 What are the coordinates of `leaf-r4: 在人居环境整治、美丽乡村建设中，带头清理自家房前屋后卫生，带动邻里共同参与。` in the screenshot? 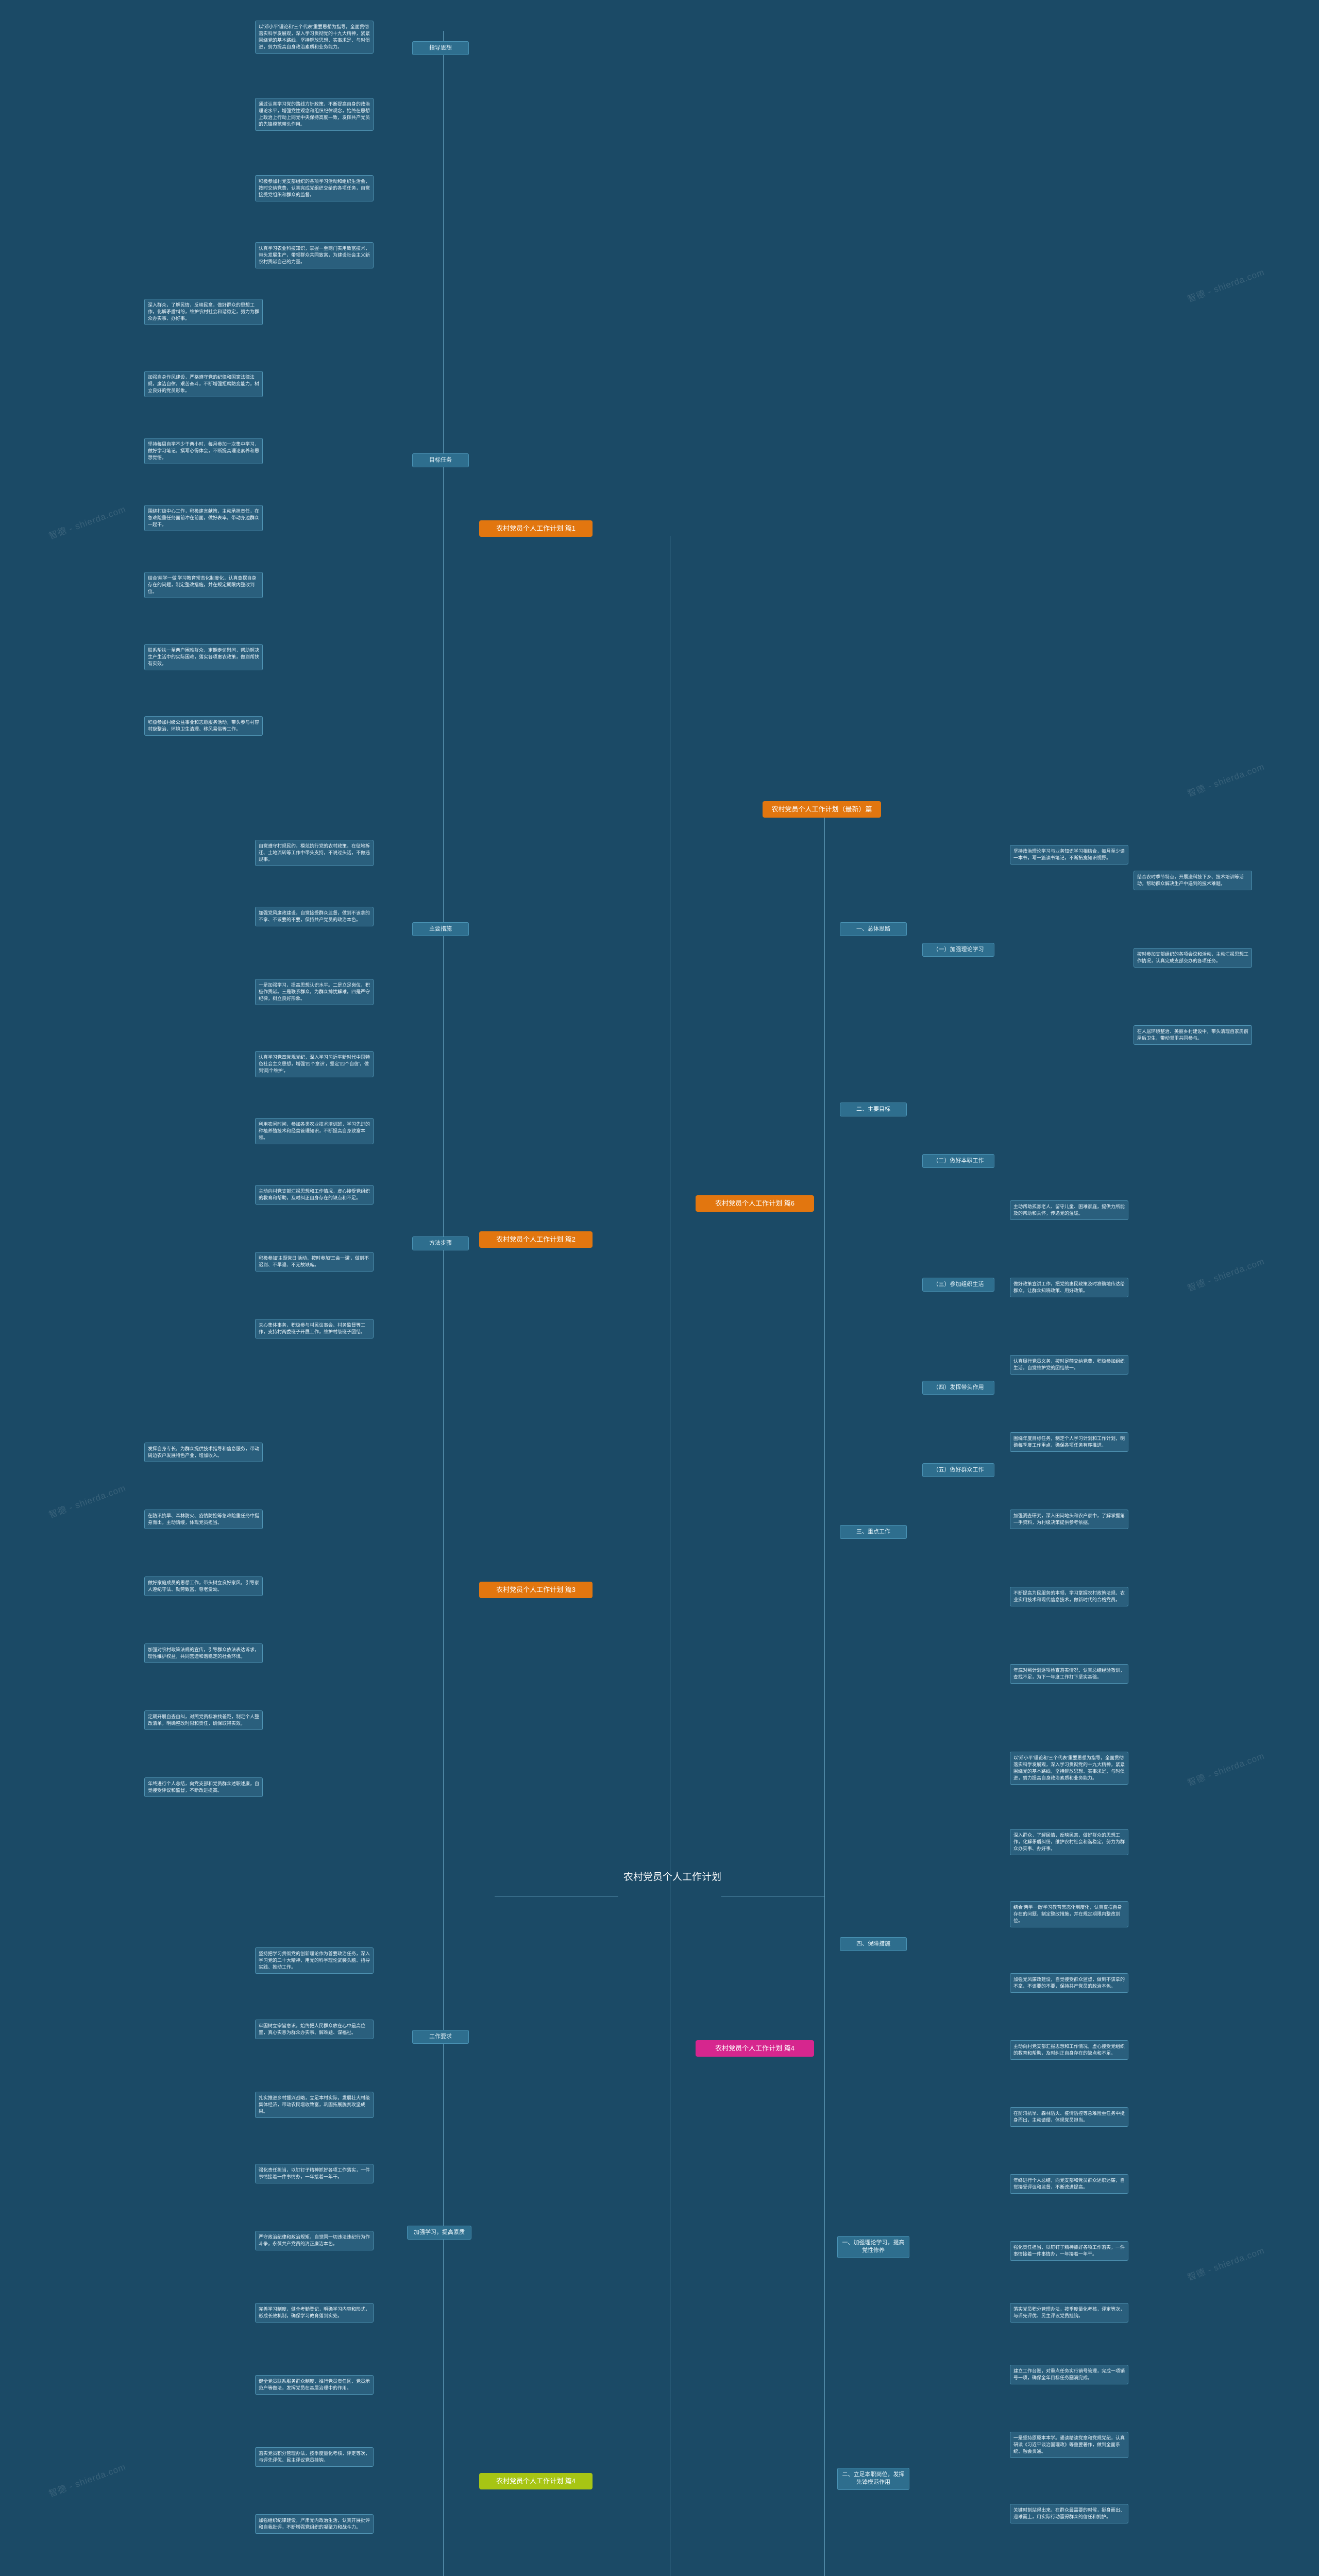 It's located at (1193, 1035).